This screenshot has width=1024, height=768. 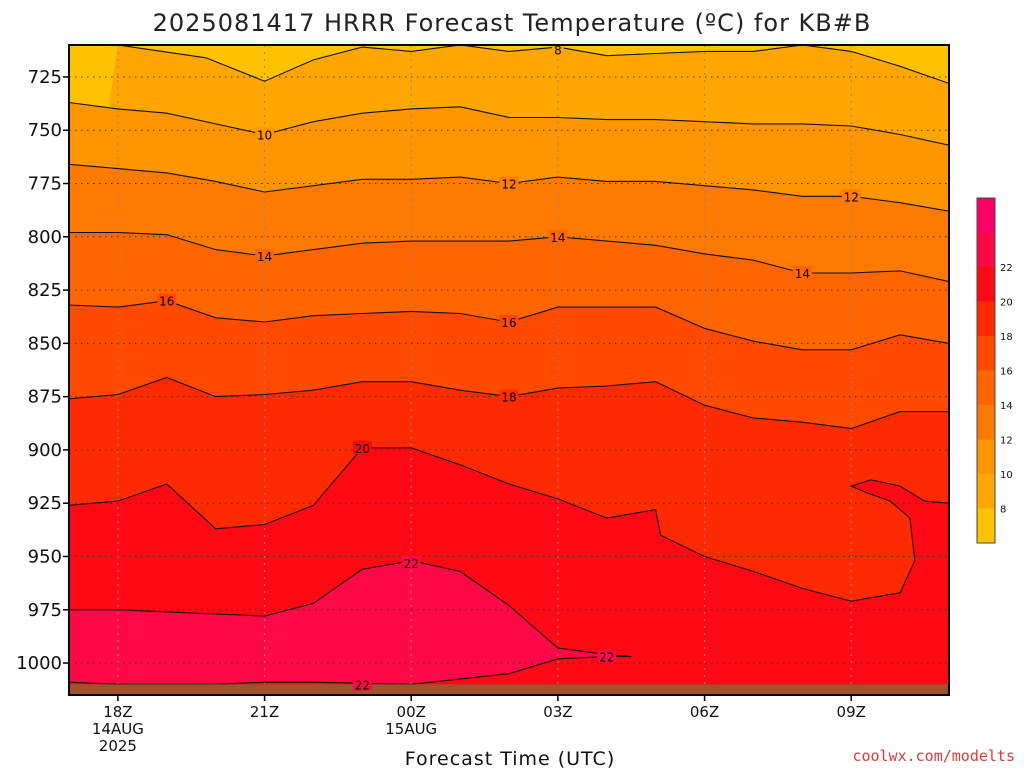 I want to click on x-tick-label: 06Z, so click(x=704, y=712).